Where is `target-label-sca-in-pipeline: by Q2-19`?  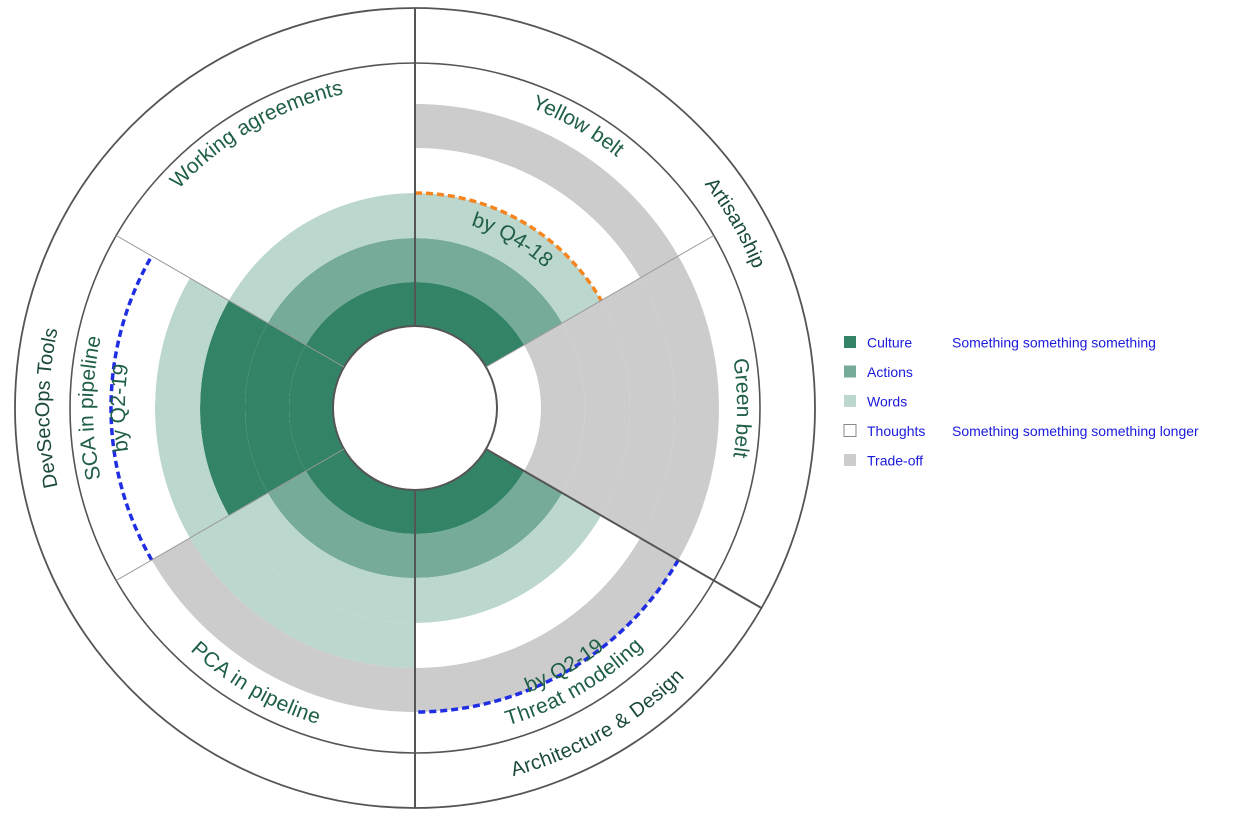
target-label-sca-in-pipeline: by Q2-19 is located at coordinates (120, 408).